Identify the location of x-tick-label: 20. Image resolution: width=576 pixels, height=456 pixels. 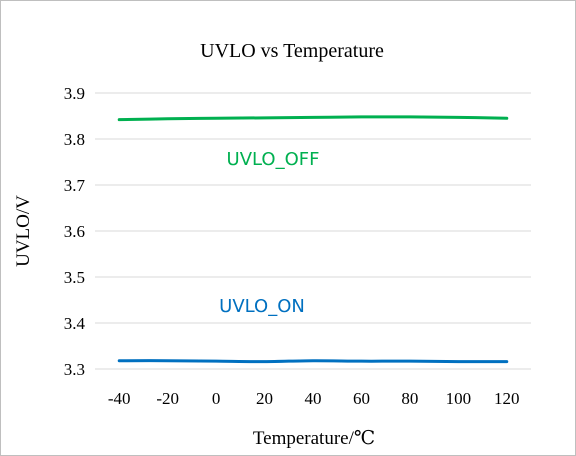
(264, 398).